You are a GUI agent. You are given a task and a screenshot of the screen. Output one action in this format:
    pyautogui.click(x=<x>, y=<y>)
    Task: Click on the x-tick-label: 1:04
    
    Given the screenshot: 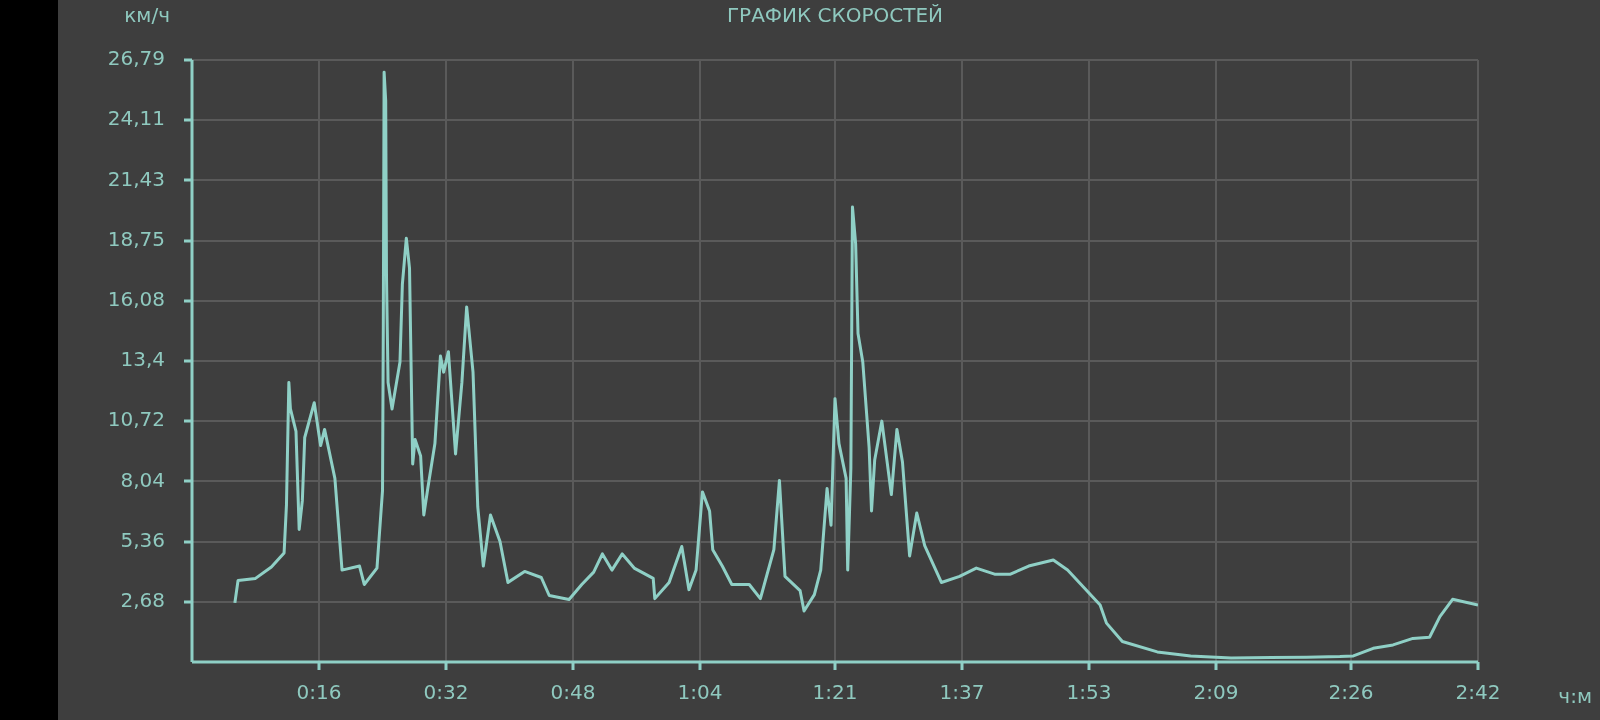 What is the action you would take?
    pyautogui.click(x=700, y=692)
    